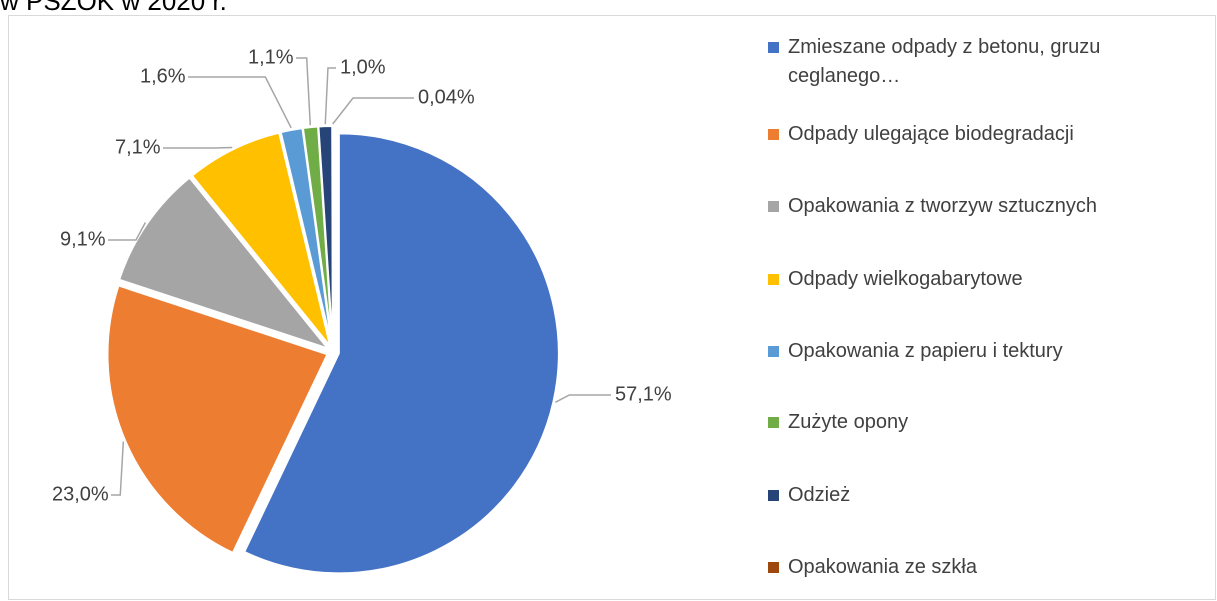 The height and width of the screenshot is (601, 1217). I want to click on legend-label: Opakowania ze szkła, so click(882, 567).